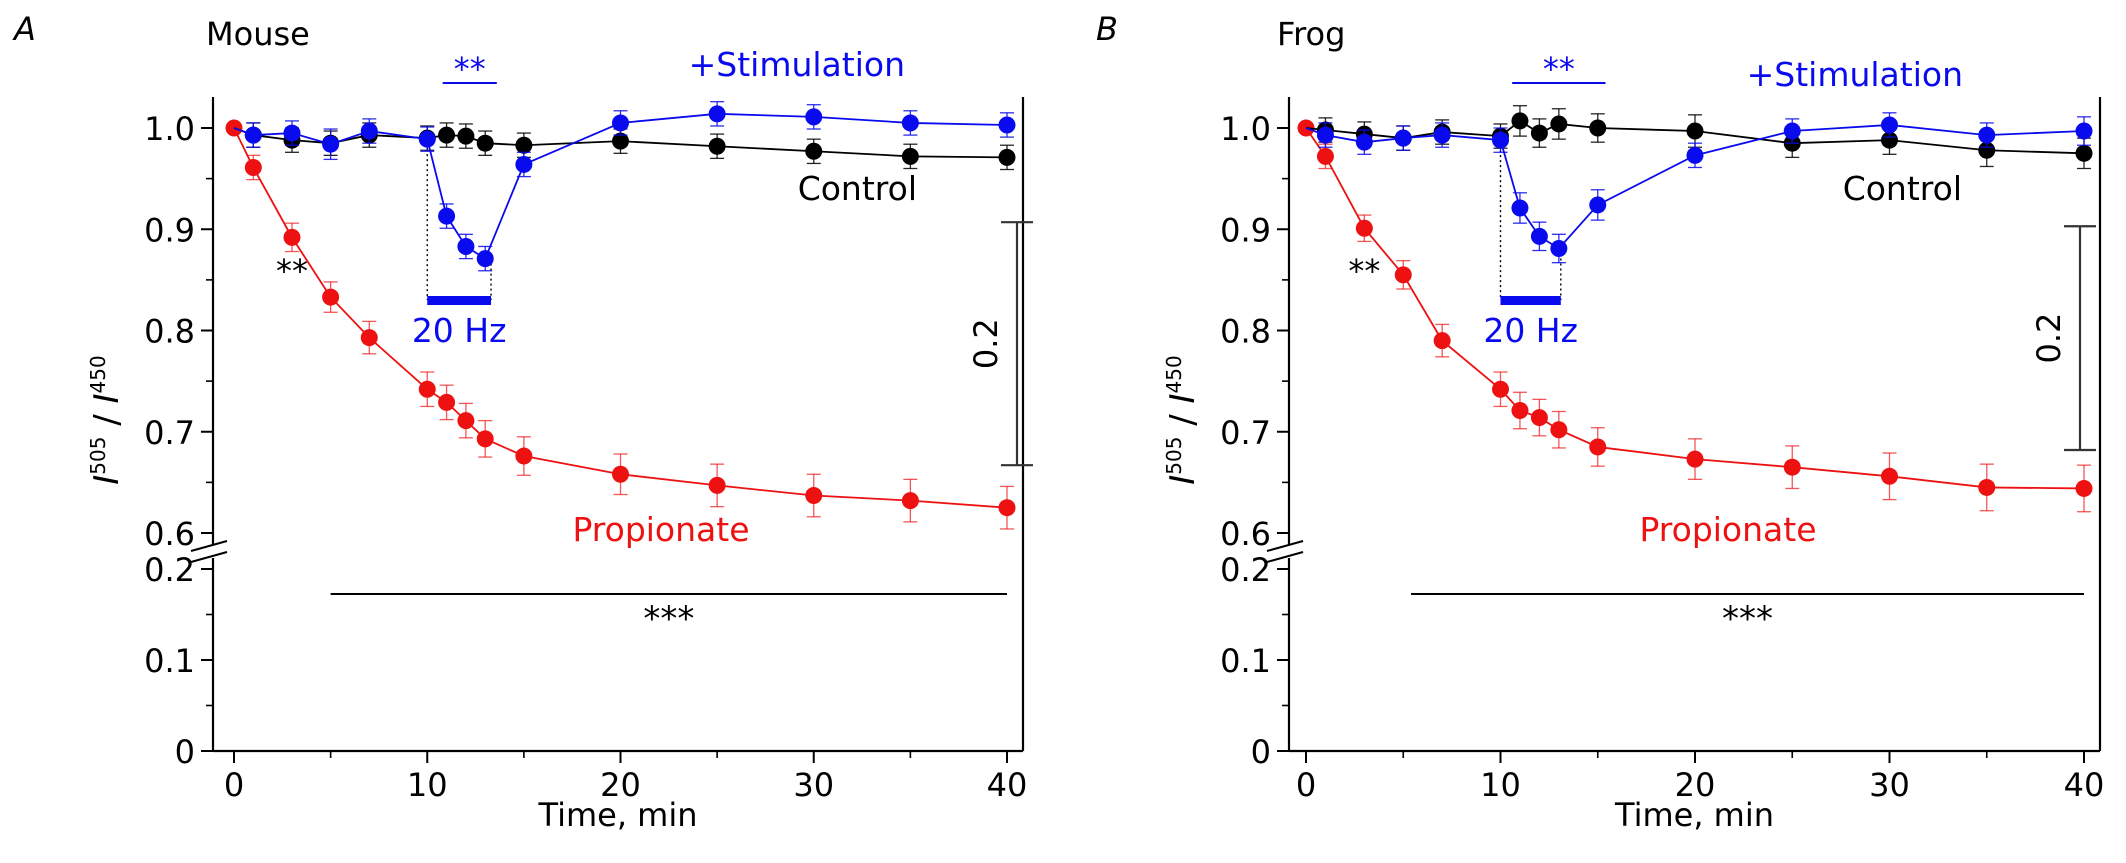 The width and height of the screenshot is (2126, 863). I want to click on label-stimulation: +Stimulation, so click(1855, 74).